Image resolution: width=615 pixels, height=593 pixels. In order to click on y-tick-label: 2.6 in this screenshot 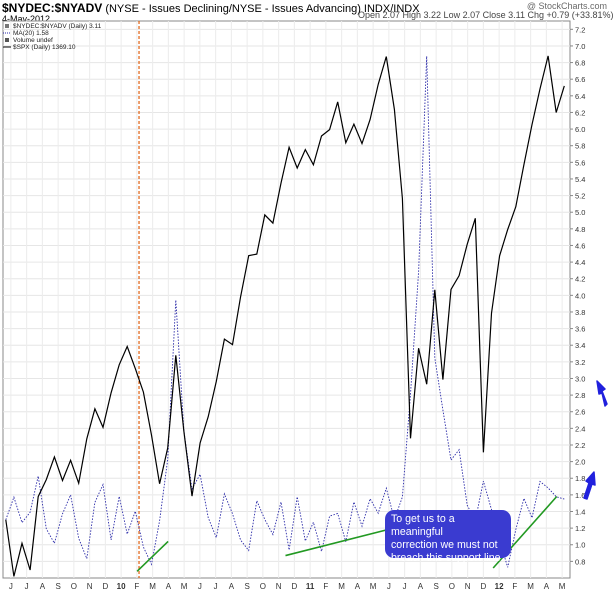, I will do `click(580, 412)`.